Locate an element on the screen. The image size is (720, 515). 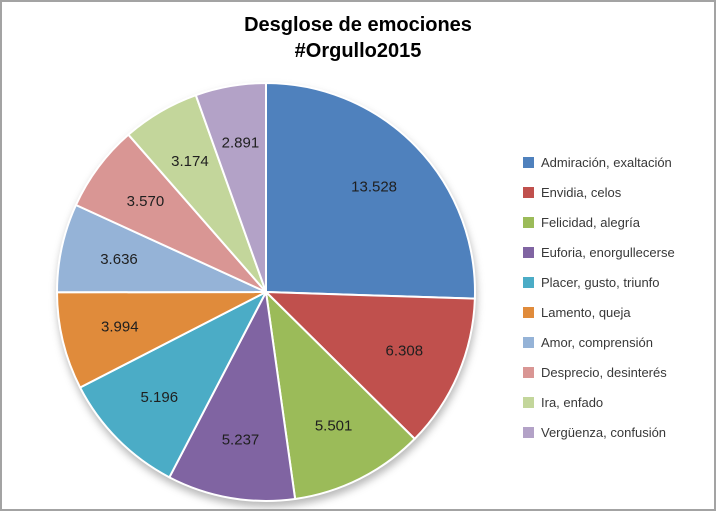
legend-label: Ira, enfado is located at coordinates (572, 402).